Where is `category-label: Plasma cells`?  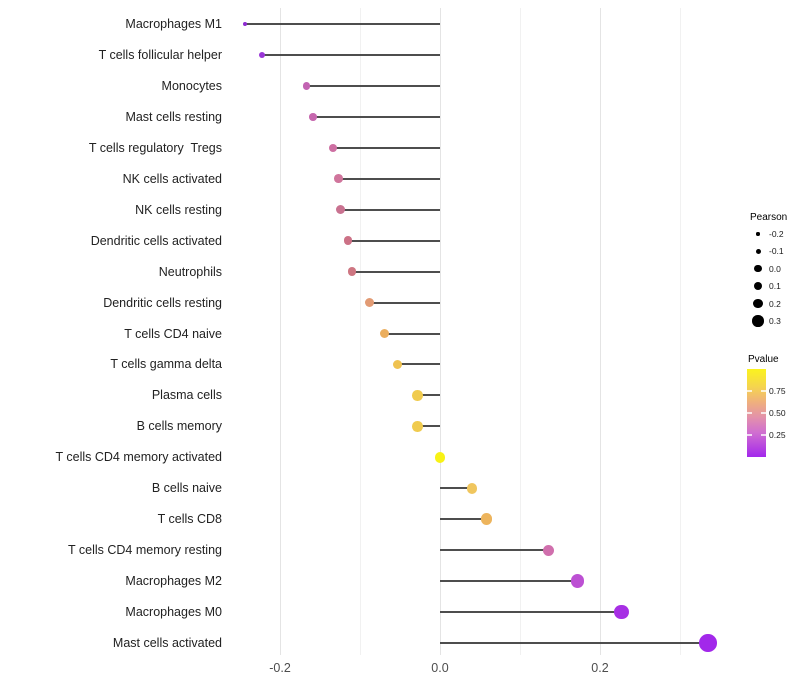
category-label: Plasma cells is located at coordinates (186, 395).